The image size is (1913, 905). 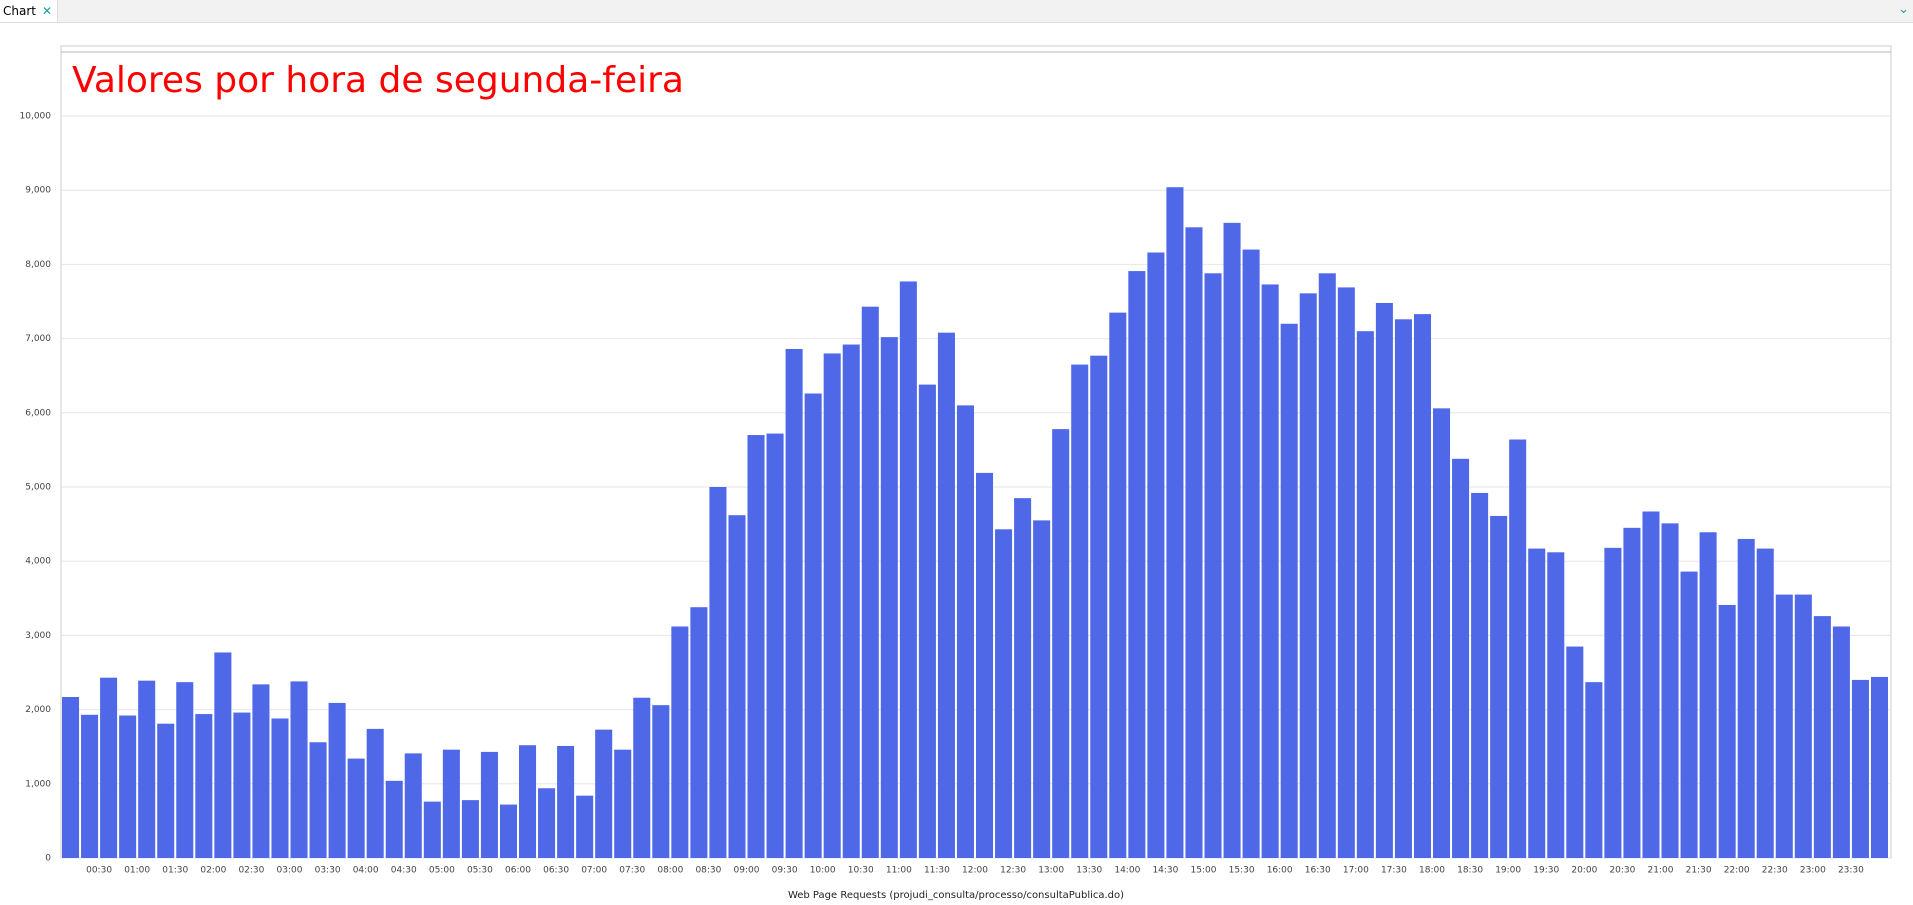 What do you see at coordinates (29, 11) in the screenshot?
I see `tab: Chart ✕` at bounding box center [29, 11].